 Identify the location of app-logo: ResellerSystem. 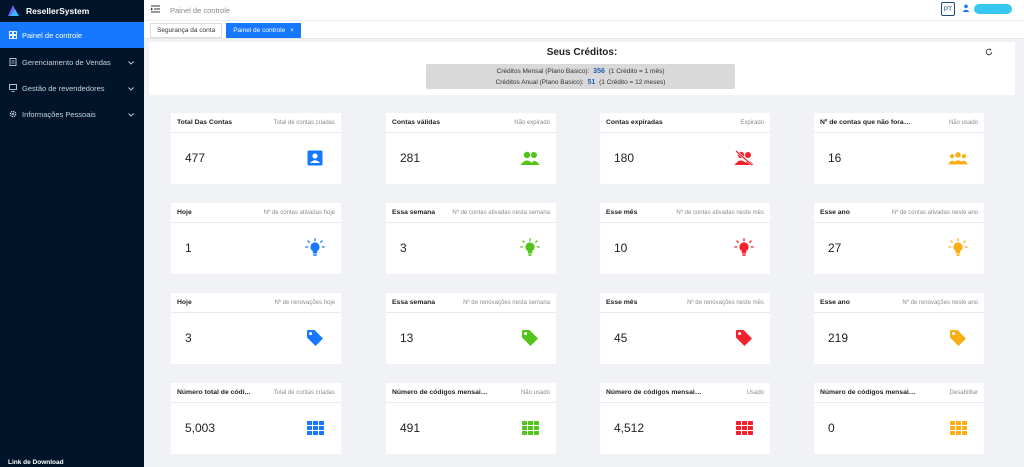
(72, 10).